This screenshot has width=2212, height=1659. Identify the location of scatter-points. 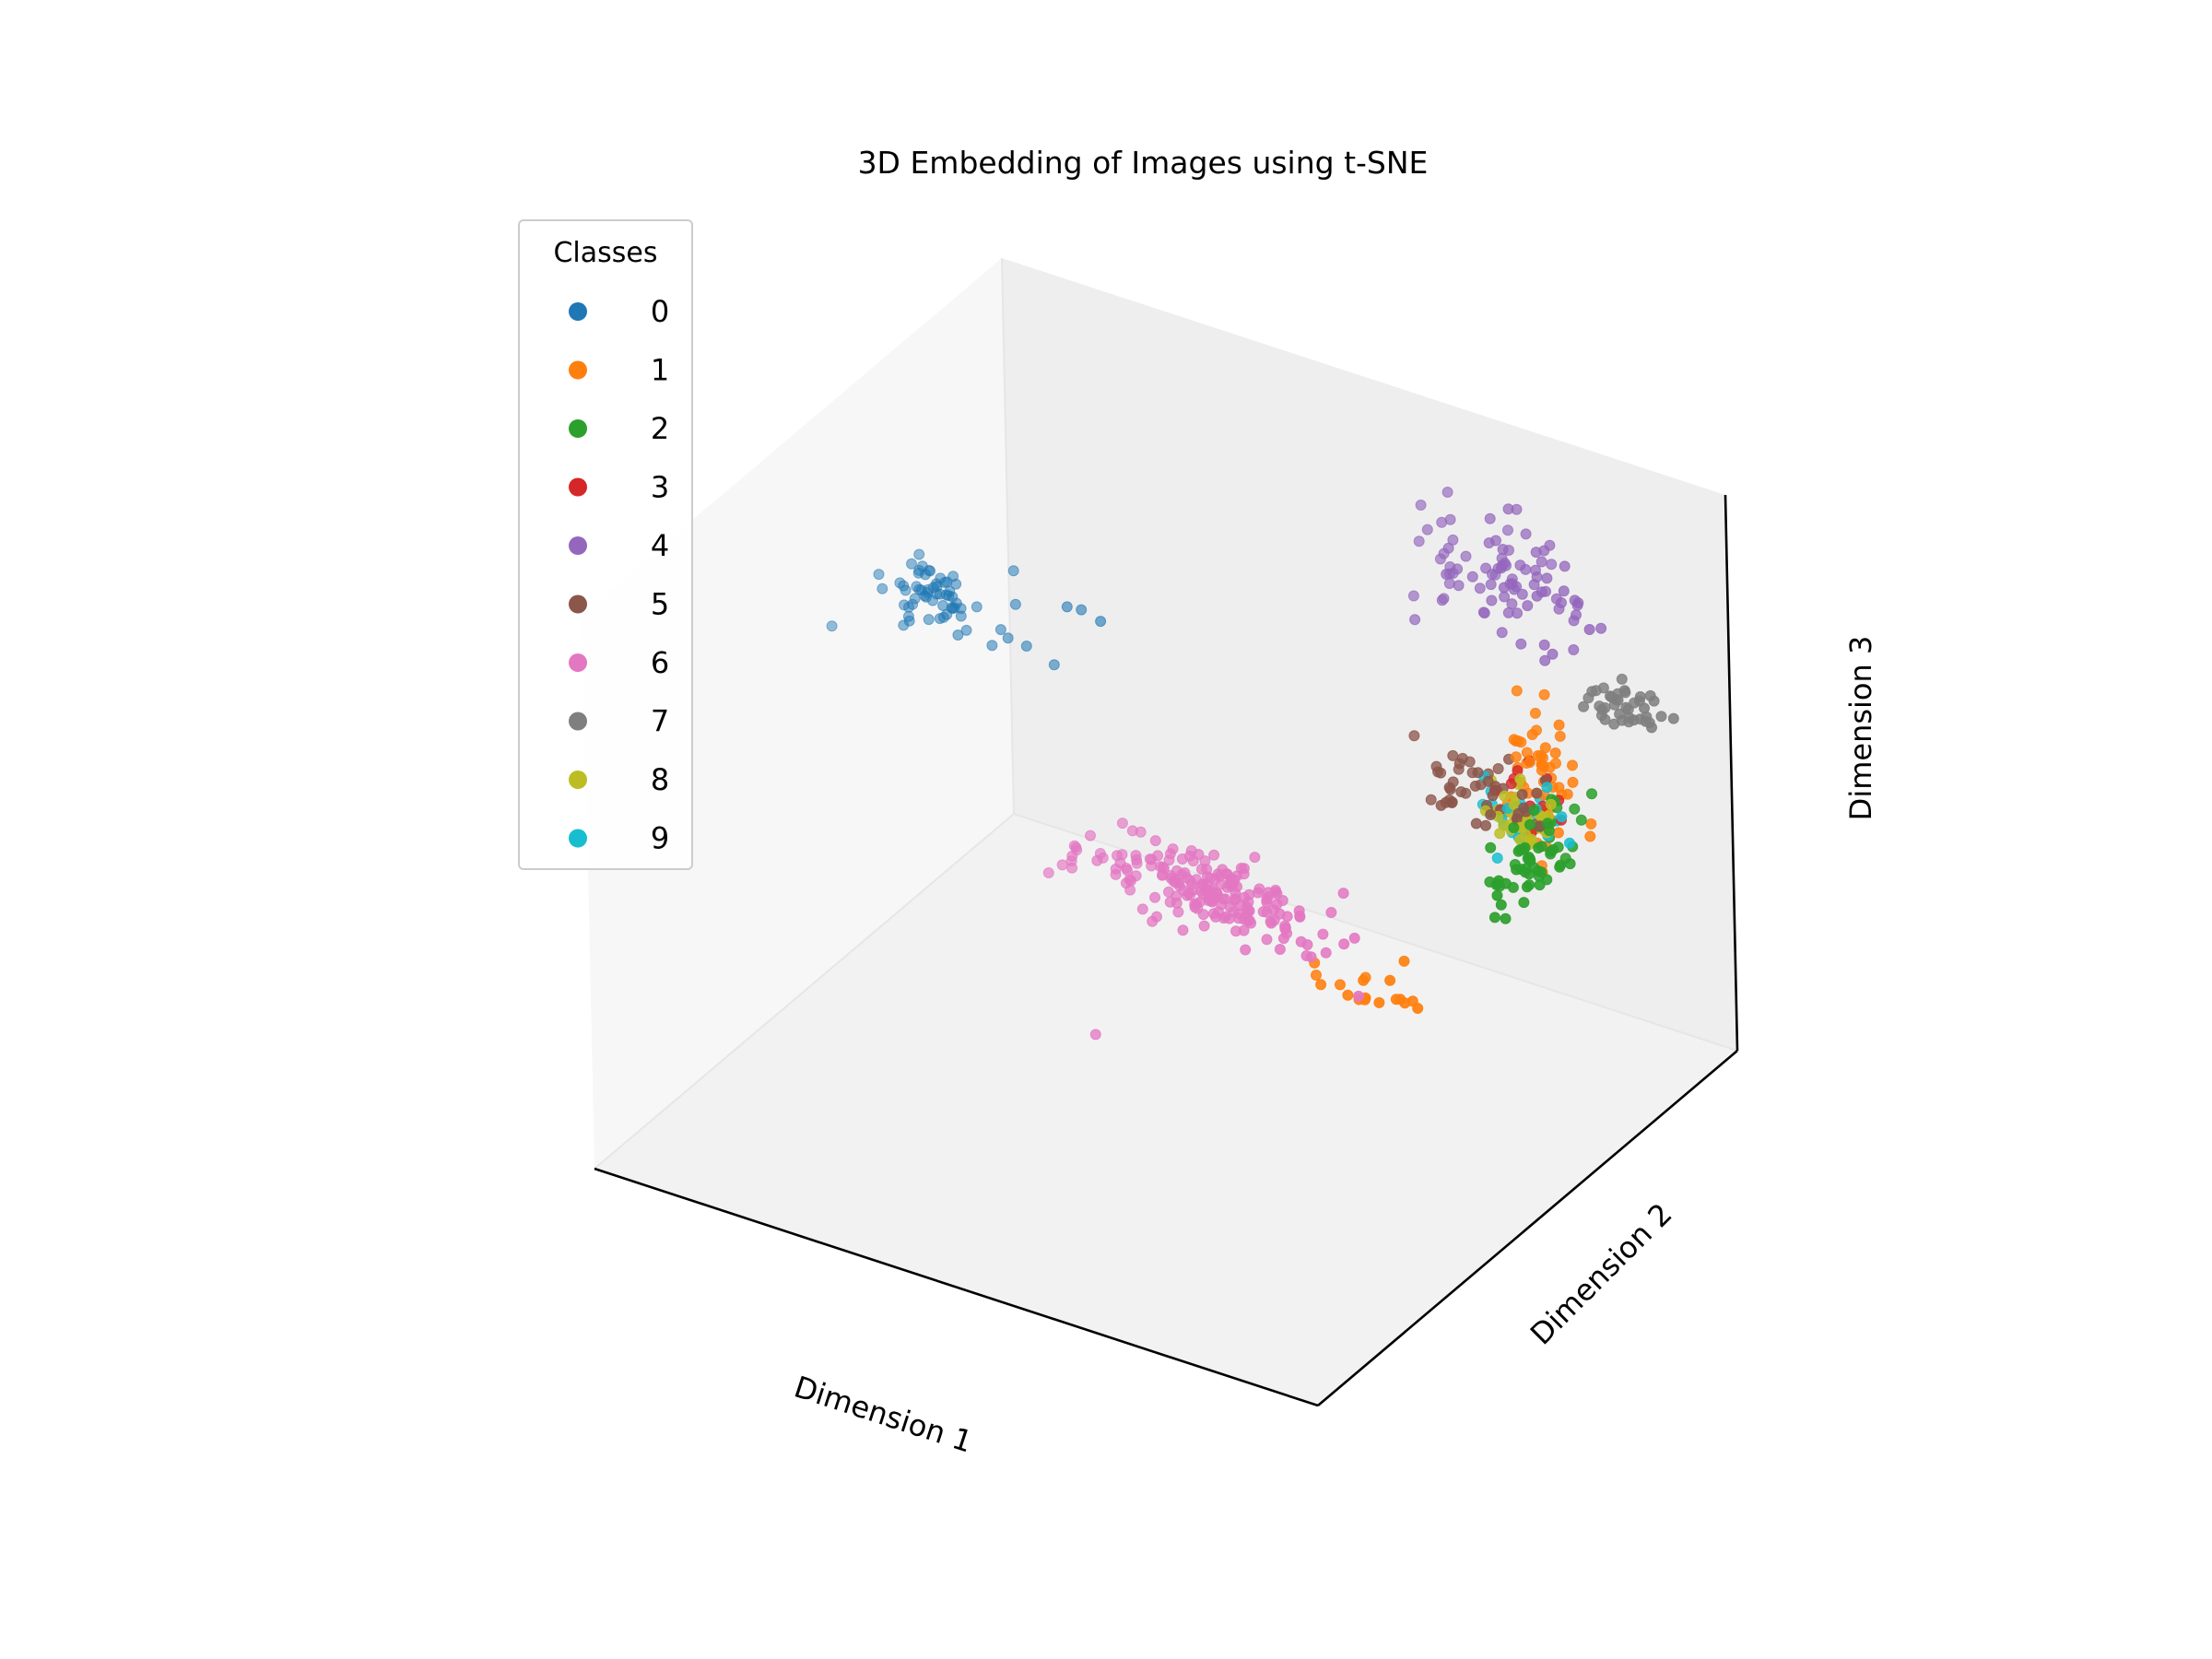
(1252, 764).